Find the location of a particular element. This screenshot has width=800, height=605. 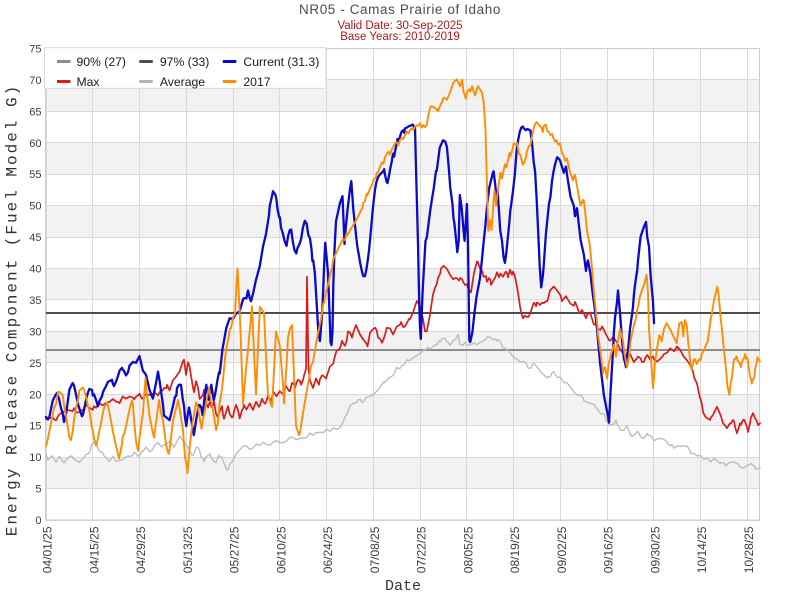

svg-text: 04/29/25 is located at coordinates (141, 549).